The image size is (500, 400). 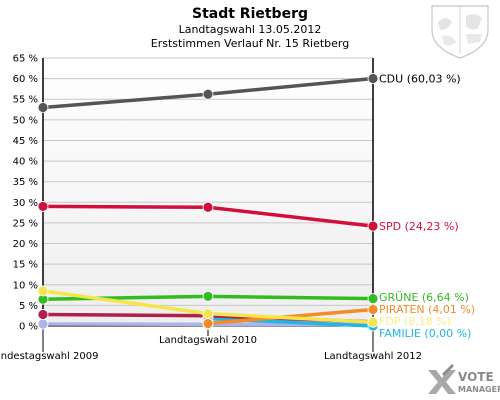 What do you see at coordinates (25, 141) in the screenshot?
I see `y-tick-label: 45 %` at bounding box center [25, 141].